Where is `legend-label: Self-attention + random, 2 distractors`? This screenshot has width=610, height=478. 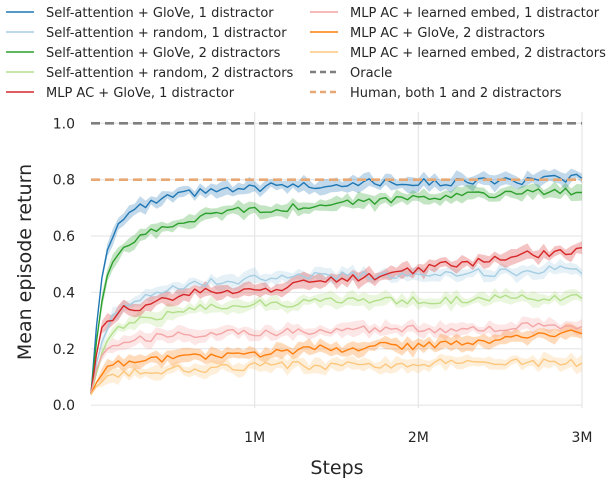 legend-label: Self-attention + random, 2 distractors is located at coordinates (170, 73).